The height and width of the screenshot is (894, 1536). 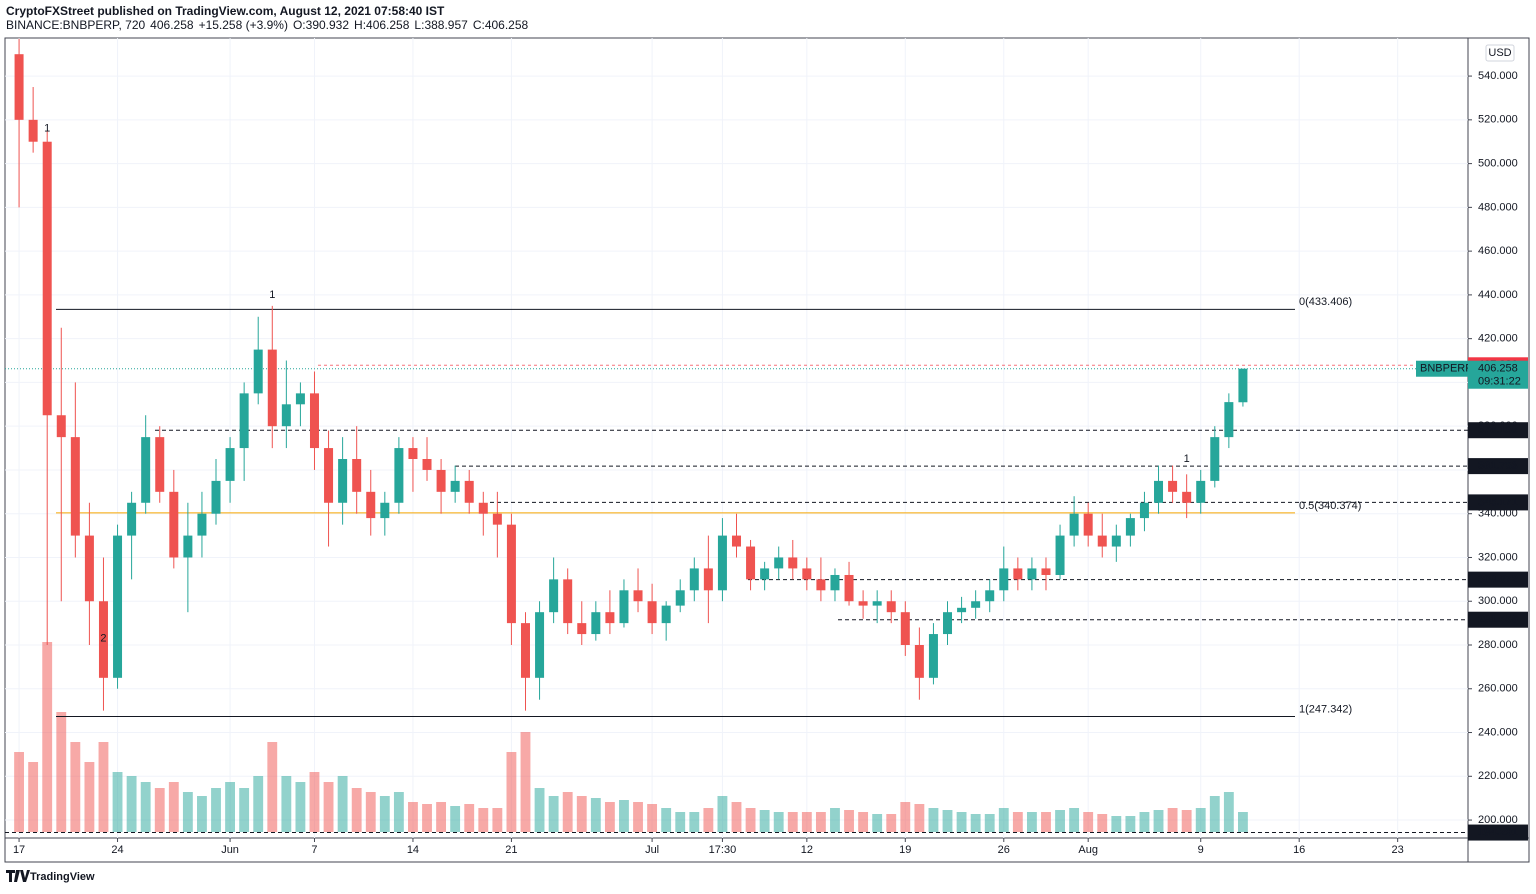 What do you see at coordinates (299, 25) in the screenshot?
I see `ohlc-label: O:` at bounding box center [299, 25].